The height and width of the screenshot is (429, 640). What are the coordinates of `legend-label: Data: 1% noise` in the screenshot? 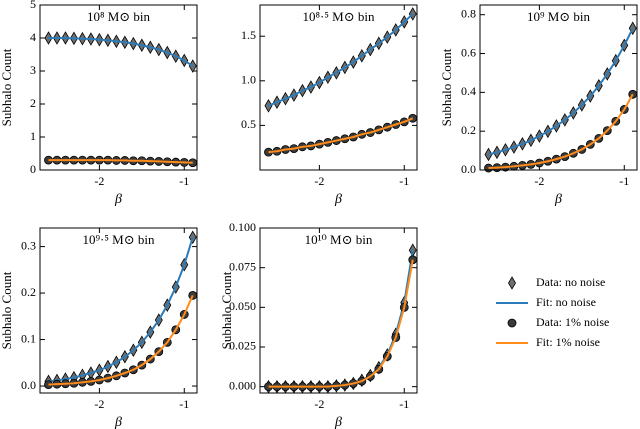 It's located at (572, 322).